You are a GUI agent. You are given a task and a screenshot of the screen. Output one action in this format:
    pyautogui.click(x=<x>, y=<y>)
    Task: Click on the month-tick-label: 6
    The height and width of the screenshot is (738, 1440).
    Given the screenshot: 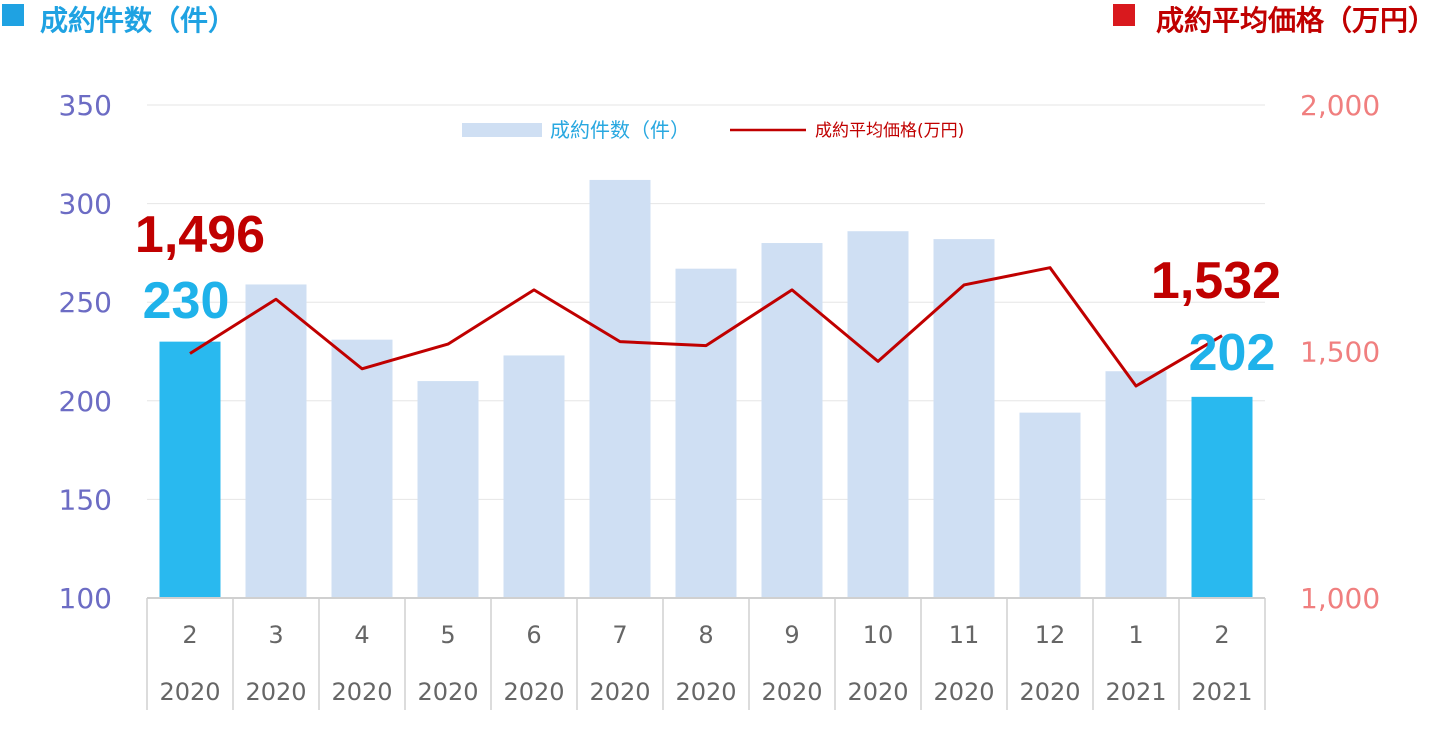 What is the action you would take?
    pyautogui.click(x=533, y=635)
    